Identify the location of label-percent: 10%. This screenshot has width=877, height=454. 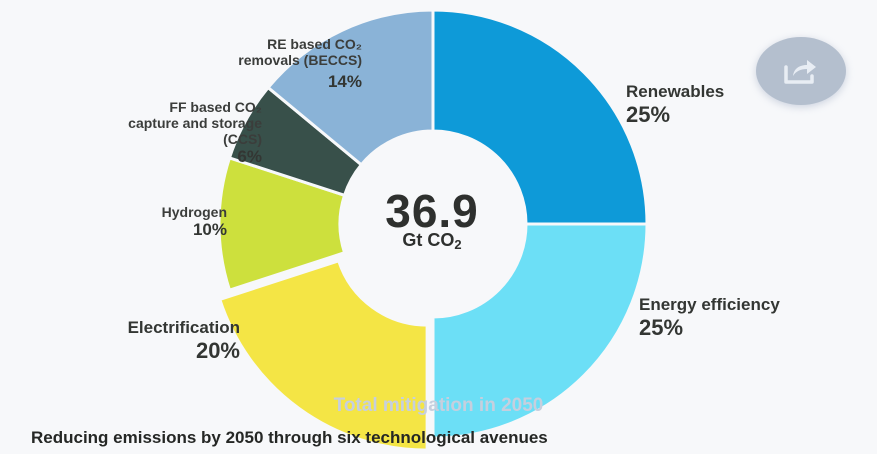
(209, 230).